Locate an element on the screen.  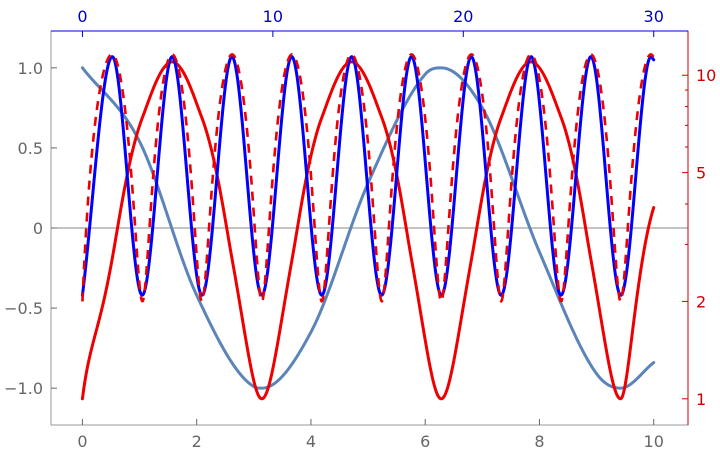
left-tick-label: 0.5 is located at coordinates (30, 148).